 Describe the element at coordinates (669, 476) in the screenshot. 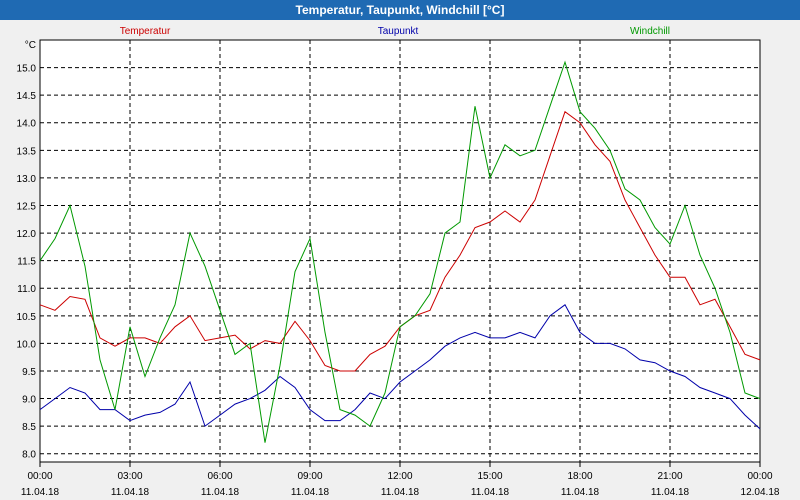

I see `x-tick-time-label: 21:00` at that location.